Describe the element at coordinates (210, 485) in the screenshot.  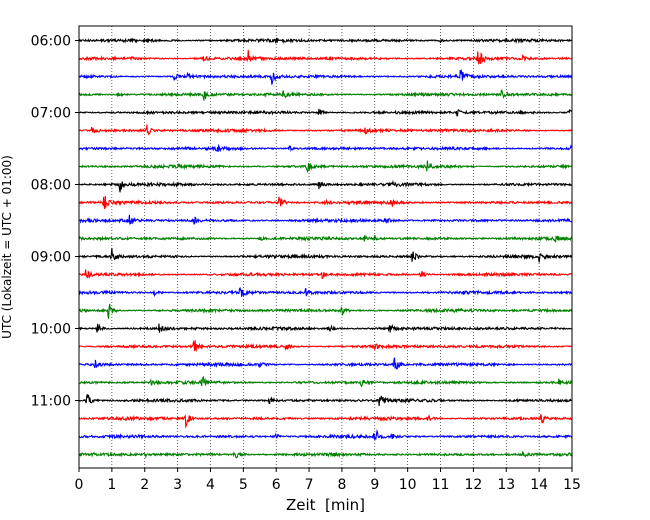
I see `x-tick-label-4: 4` at that location.